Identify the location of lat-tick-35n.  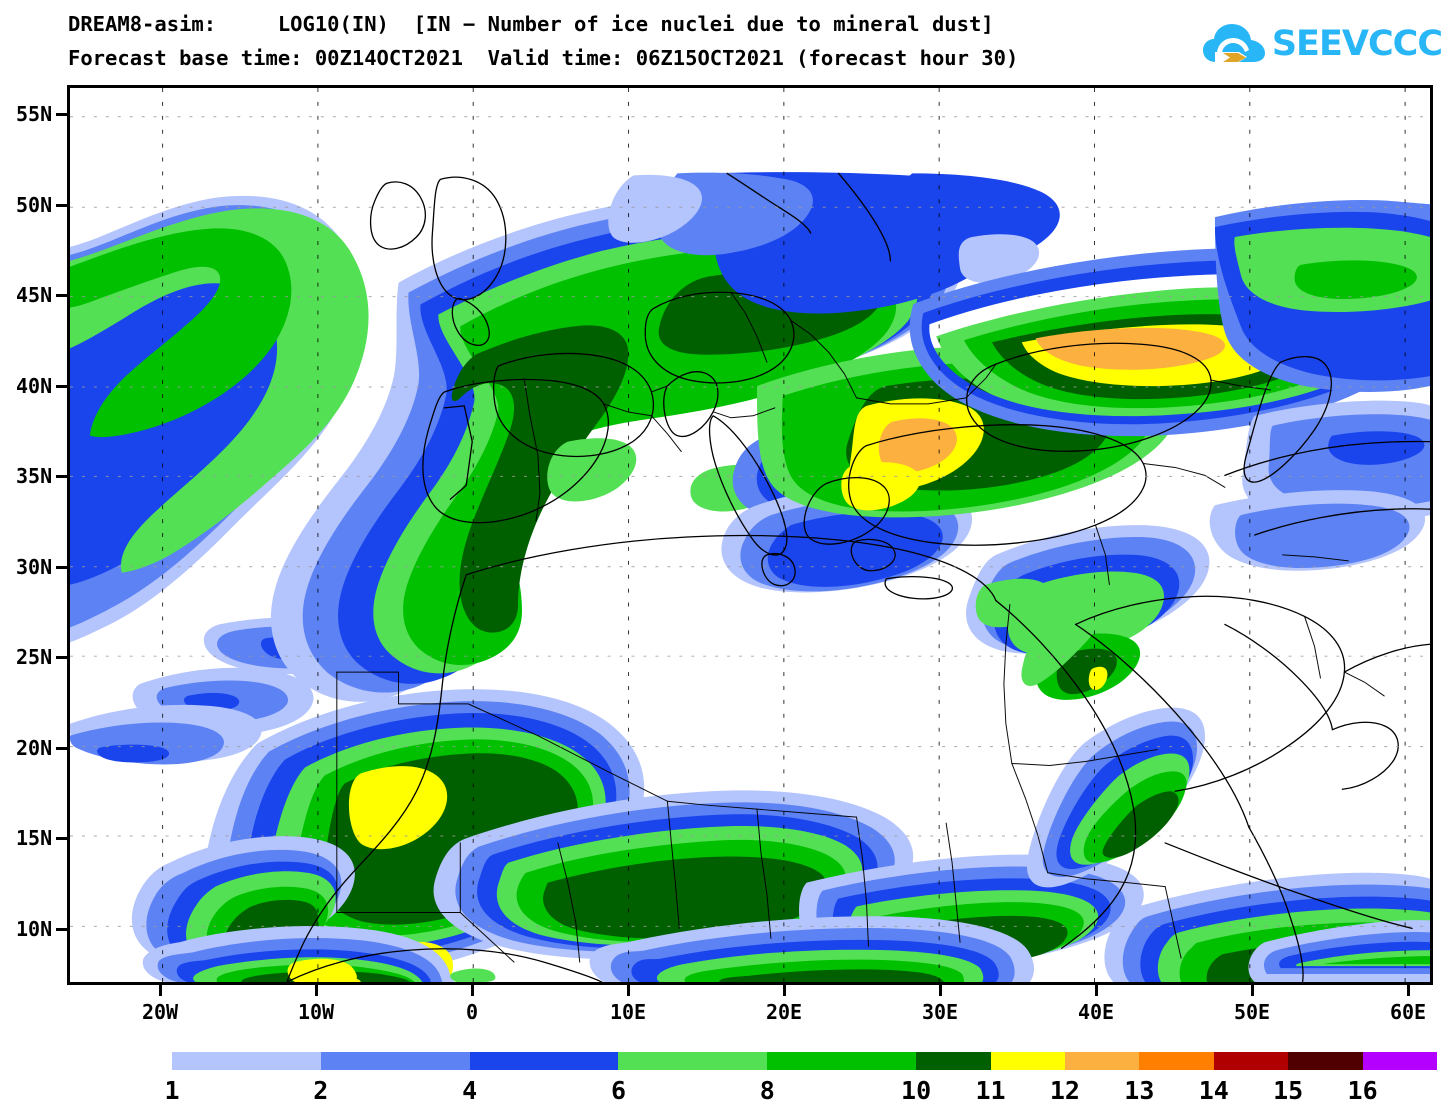
(62, 476).